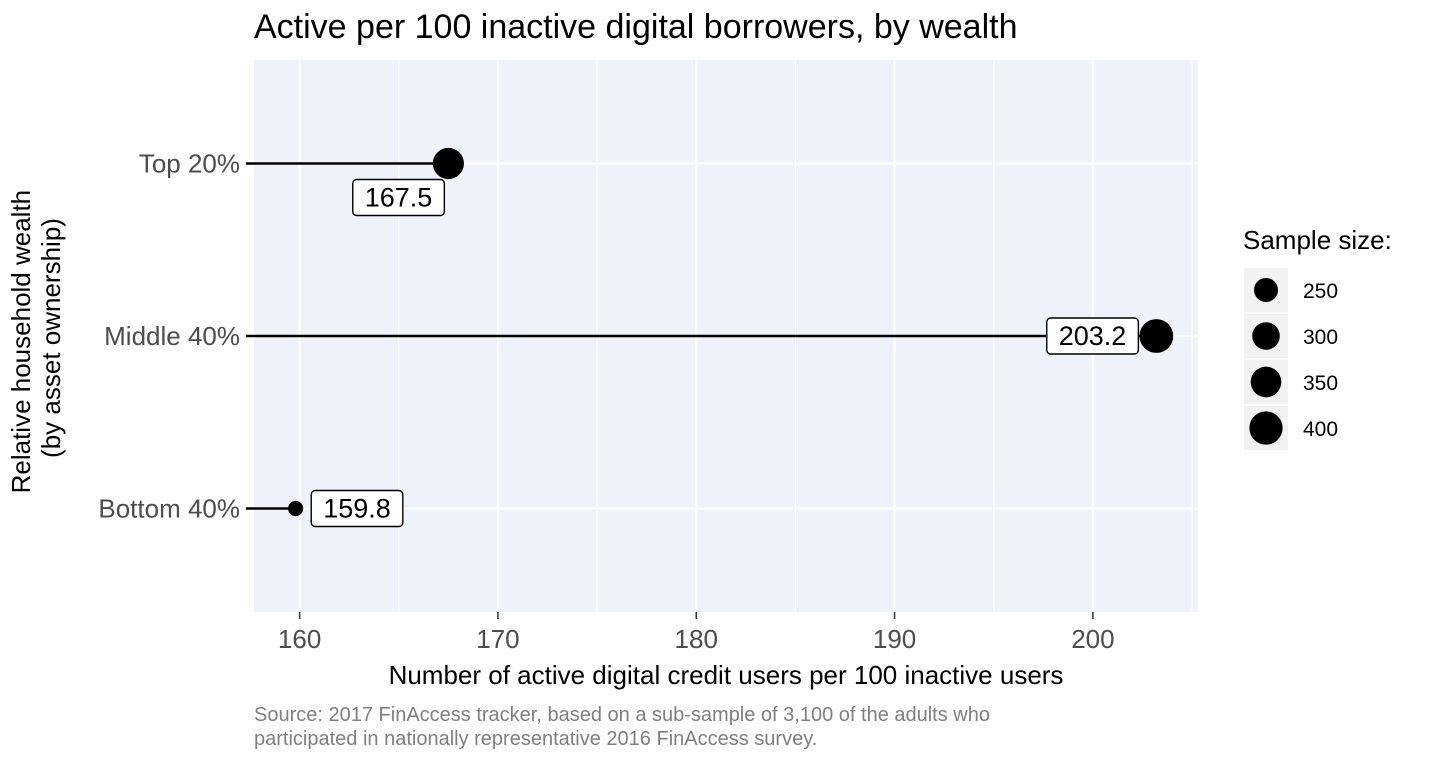  What do you see at coordinates (1320, 429) in the screenshot?
I see `legend-key-label: 400` at bounding box center [1320, 429].